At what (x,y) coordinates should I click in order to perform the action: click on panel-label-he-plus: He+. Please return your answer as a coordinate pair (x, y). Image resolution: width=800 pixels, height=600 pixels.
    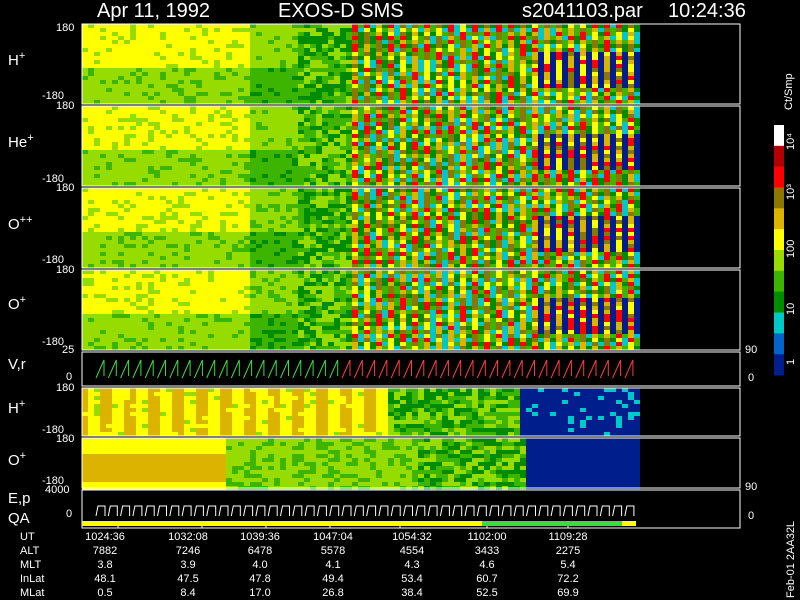
    Looking at the image, I should click on (21, 141).